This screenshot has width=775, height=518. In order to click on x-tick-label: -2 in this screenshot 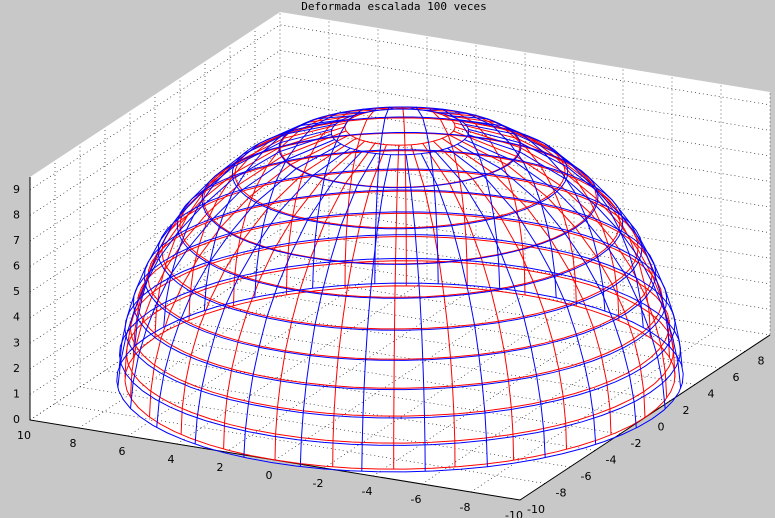, I will do `click(318, 483)`.